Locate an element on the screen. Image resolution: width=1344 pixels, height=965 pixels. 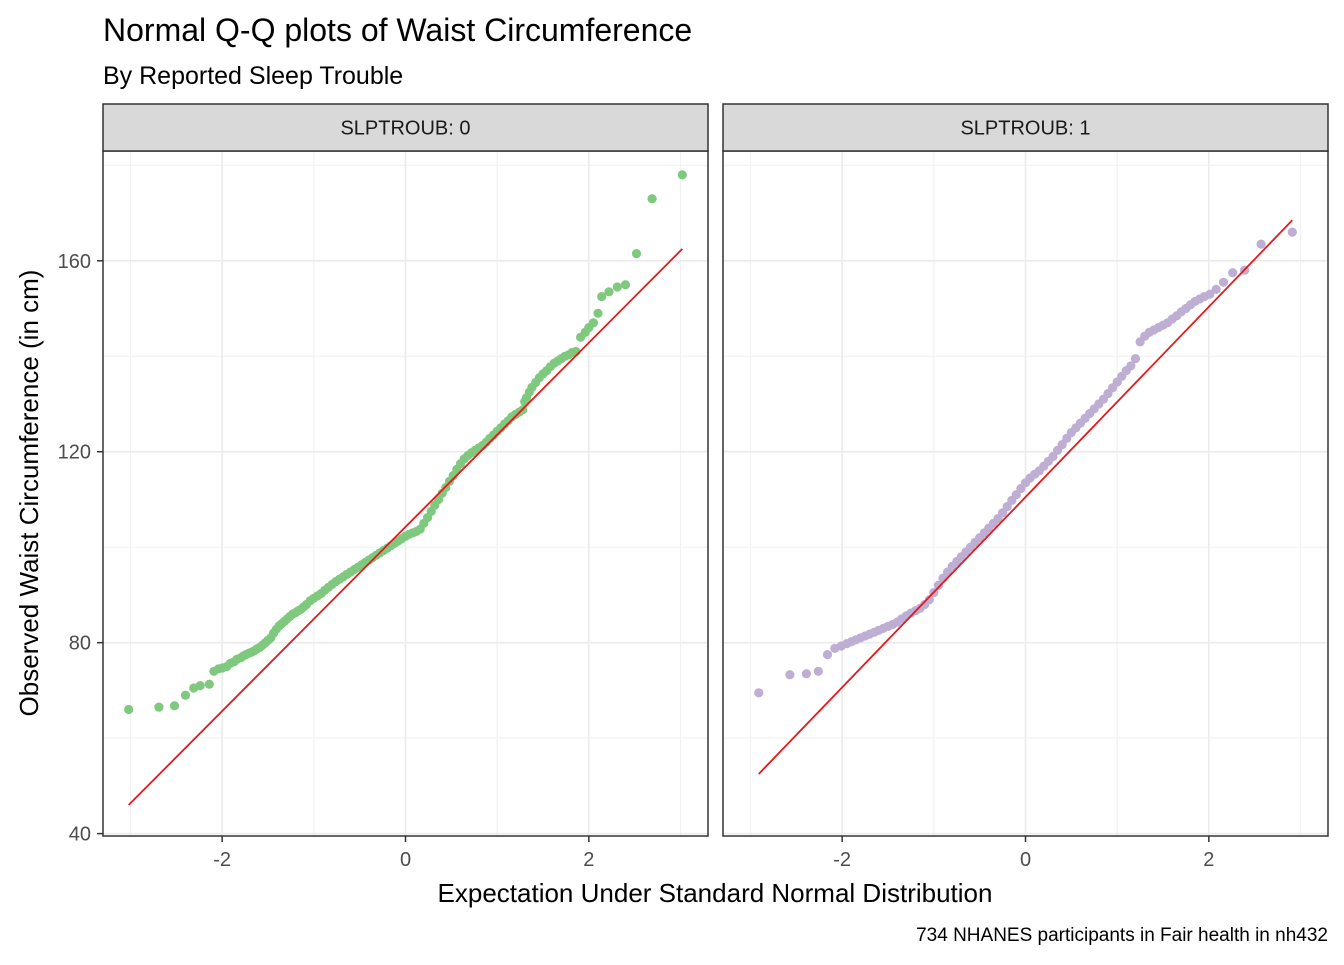
facet-strip-label: SLPTROUB: 0 is located at coordinates (405, 129).